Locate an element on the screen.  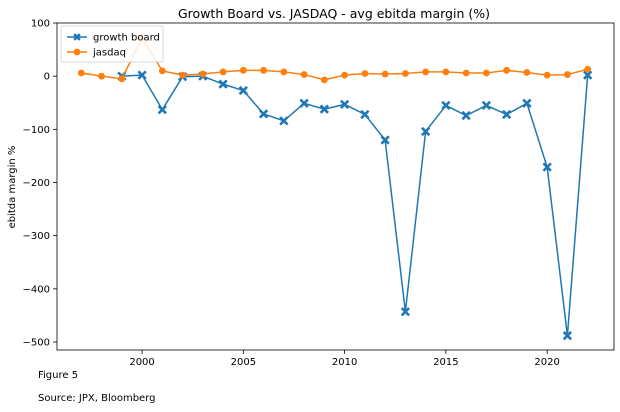
legend-box is located at coordinates (112, 44).